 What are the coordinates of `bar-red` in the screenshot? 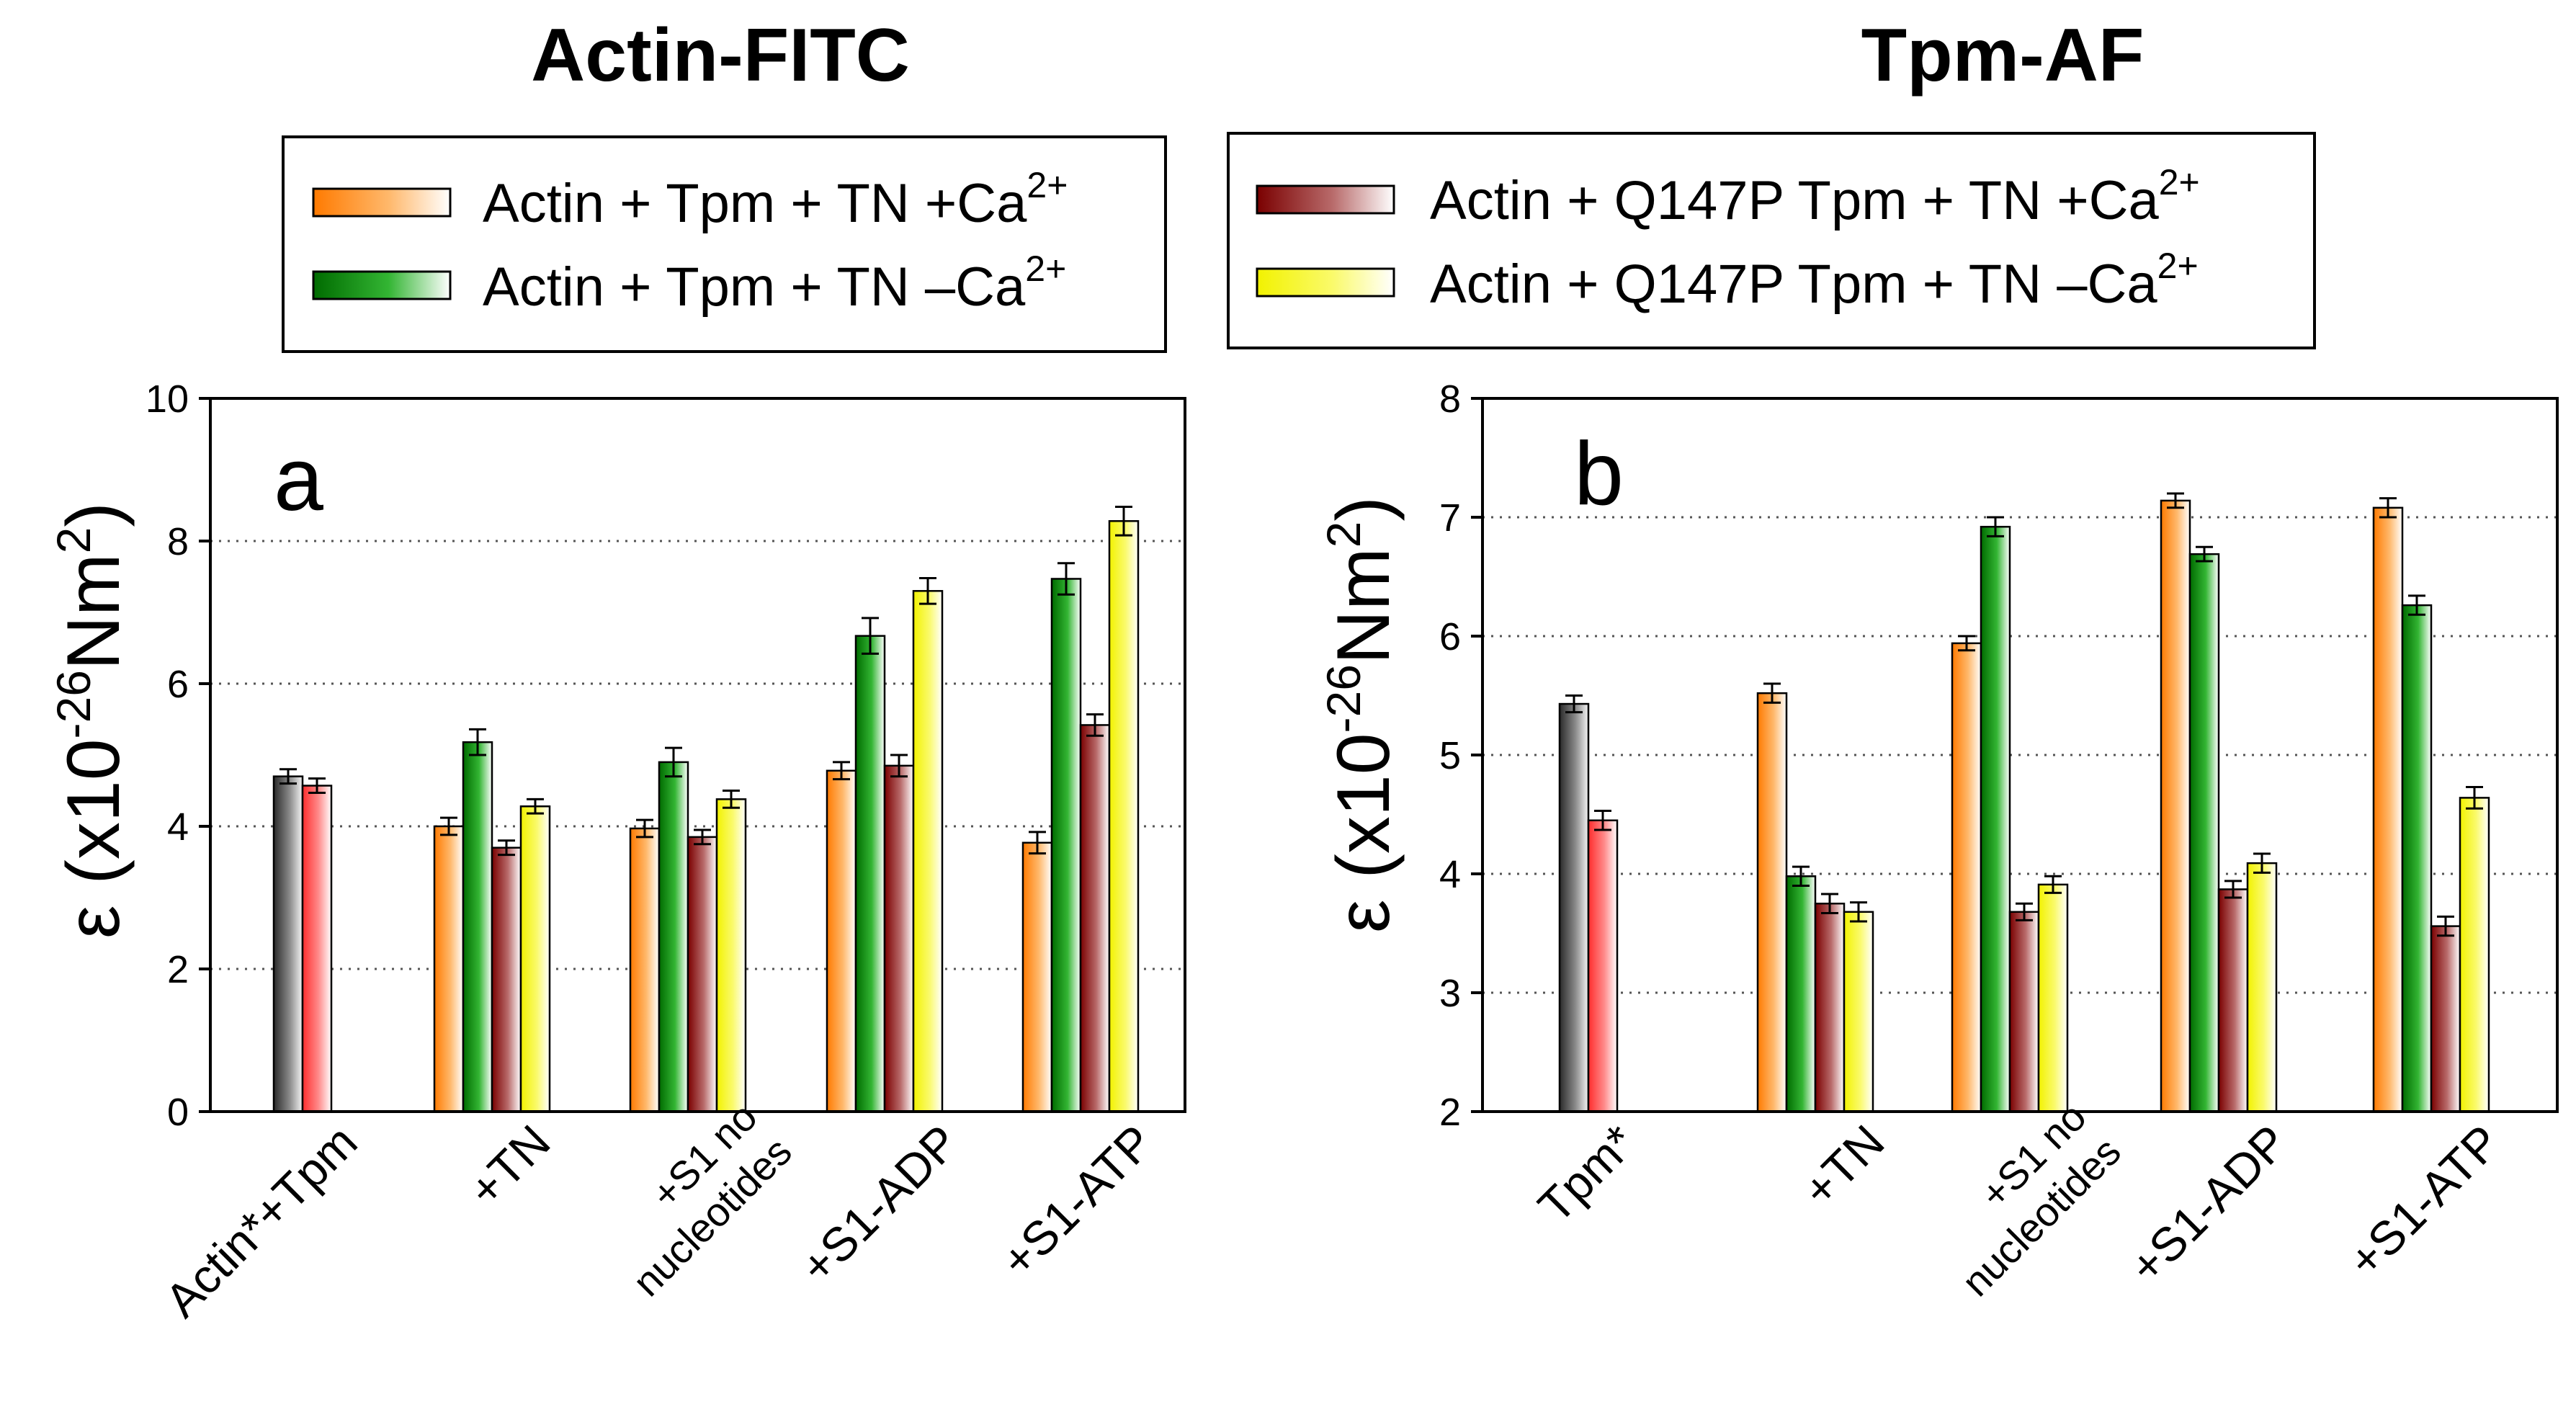 It's located at (1603, 966).